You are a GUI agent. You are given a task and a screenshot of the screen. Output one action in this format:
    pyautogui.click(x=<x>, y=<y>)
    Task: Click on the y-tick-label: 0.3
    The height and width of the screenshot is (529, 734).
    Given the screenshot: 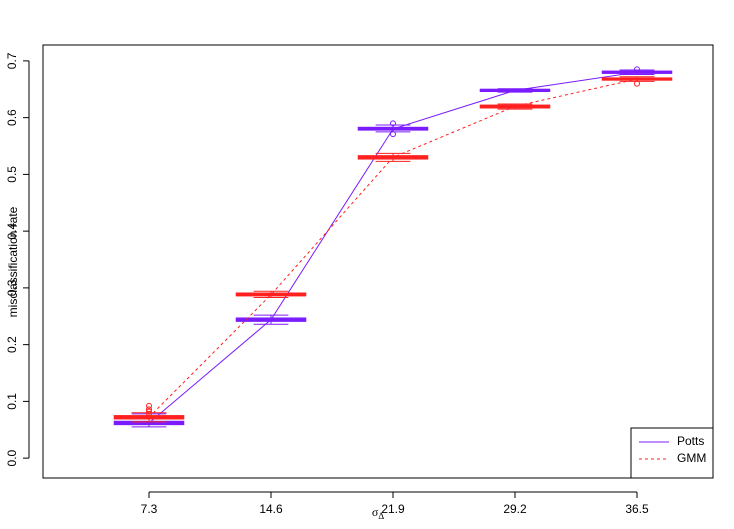 What is the action you would take?
    pyautogui.click(x=12, y=287)
    